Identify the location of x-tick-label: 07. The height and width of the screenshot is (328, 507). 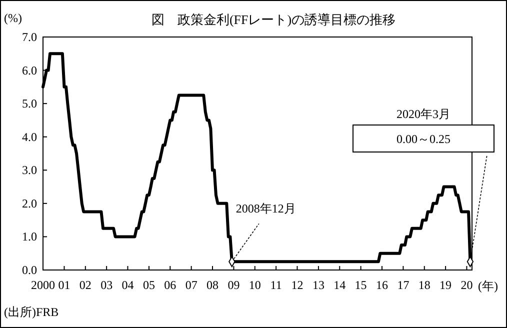
(191, 285).